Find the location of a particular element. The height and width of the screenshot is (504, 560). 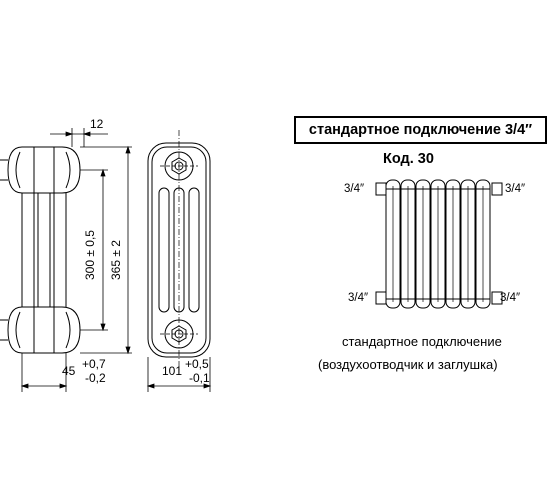

dim-101-base: 101 is located at coordinates (172, 371).